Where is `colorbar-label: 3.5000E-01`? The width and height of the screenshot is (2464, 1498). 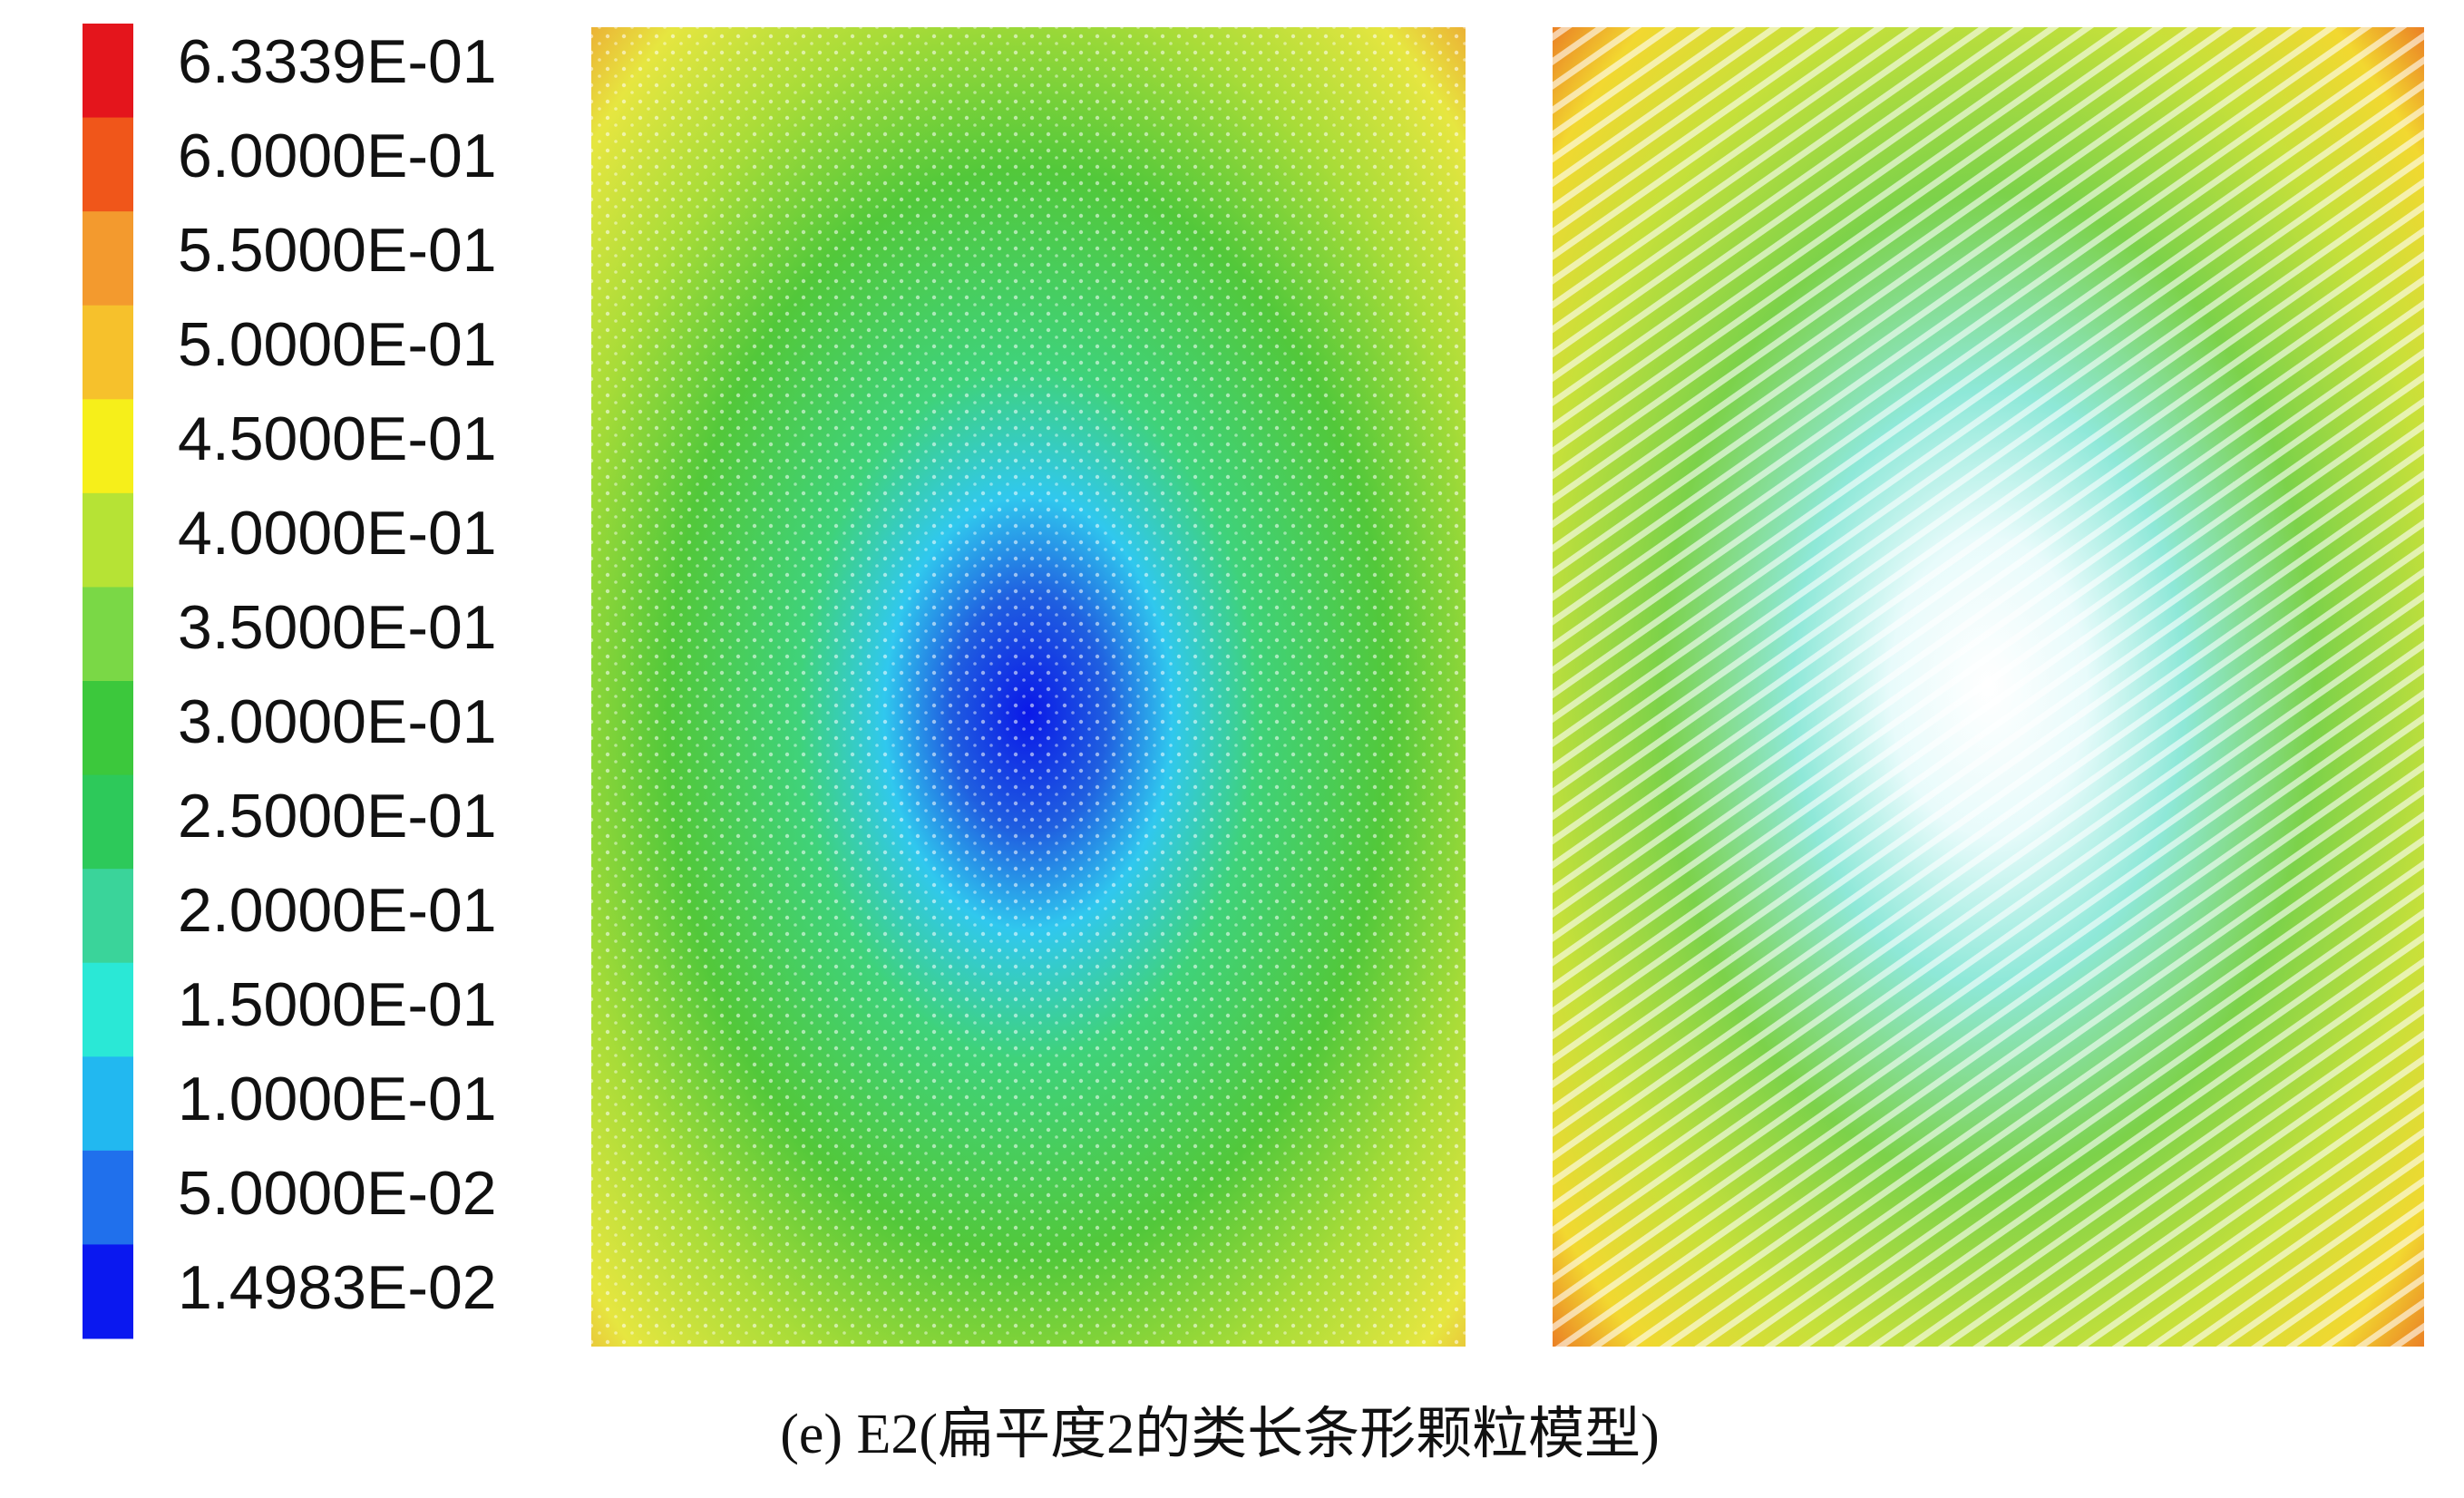 colorbar-label: 3.5000E-01 is located at coordinates (337, 627).